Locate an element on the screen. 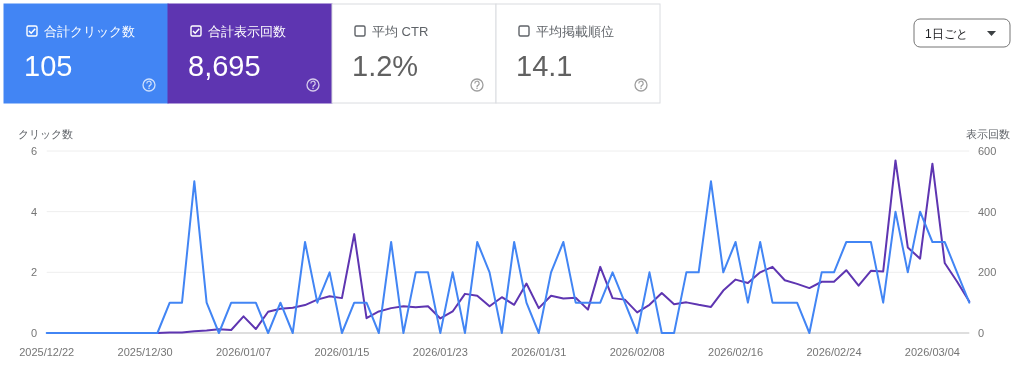  category-label: 平均 CTR is located at coordinates (400, 31).